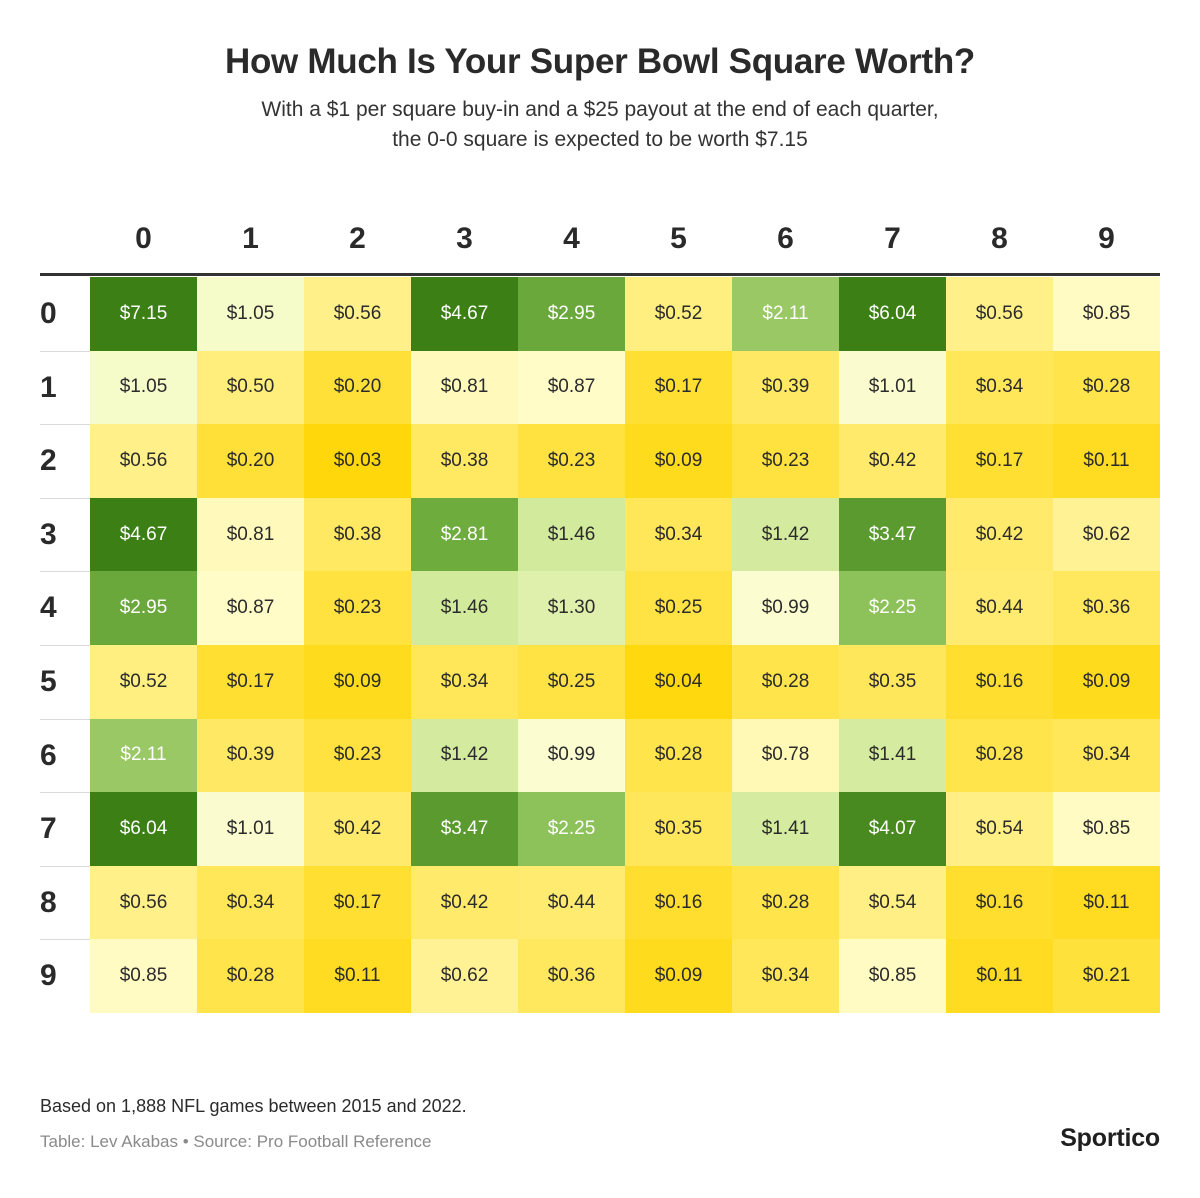  Describe the element at coordinates (48, 608) in the screenshot. I see `row-header-4: 4` at that location.